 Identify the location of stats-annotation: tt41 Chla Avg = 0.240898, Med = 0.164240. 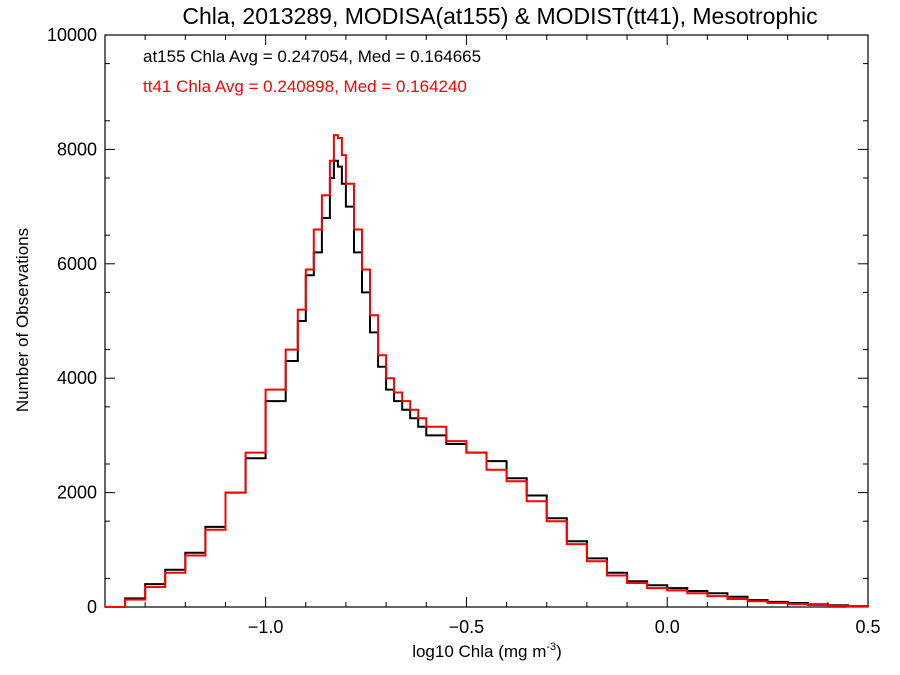
(305, 86).